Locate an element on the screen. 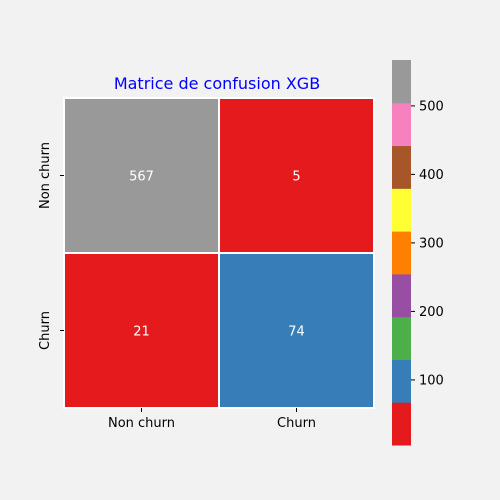  heatmap-annotations: 567 5 21 74 is located at coordinates (217, 255).